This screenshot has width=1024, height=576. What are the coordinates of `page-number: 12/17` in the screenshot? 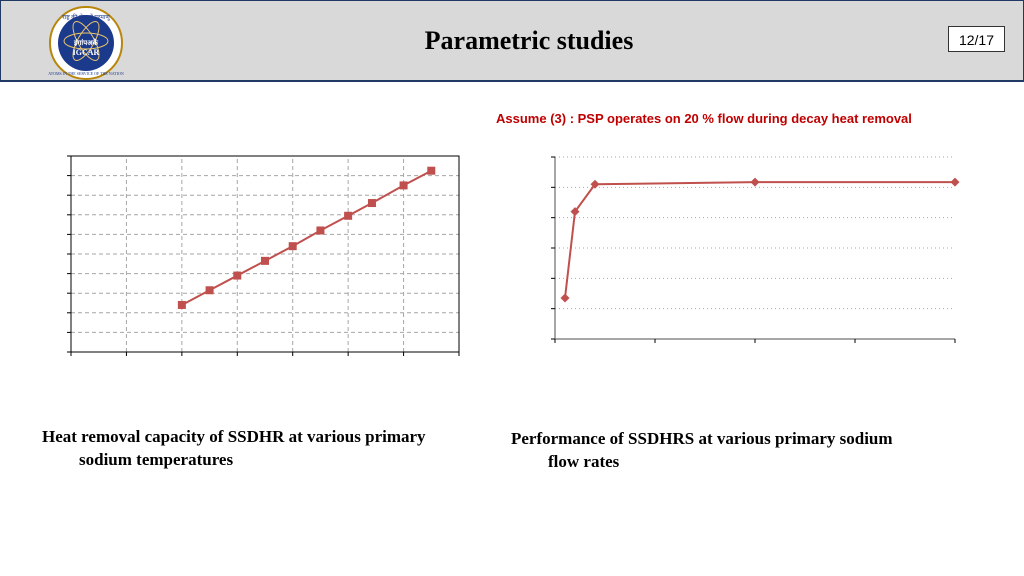 It's located at (976, 39).